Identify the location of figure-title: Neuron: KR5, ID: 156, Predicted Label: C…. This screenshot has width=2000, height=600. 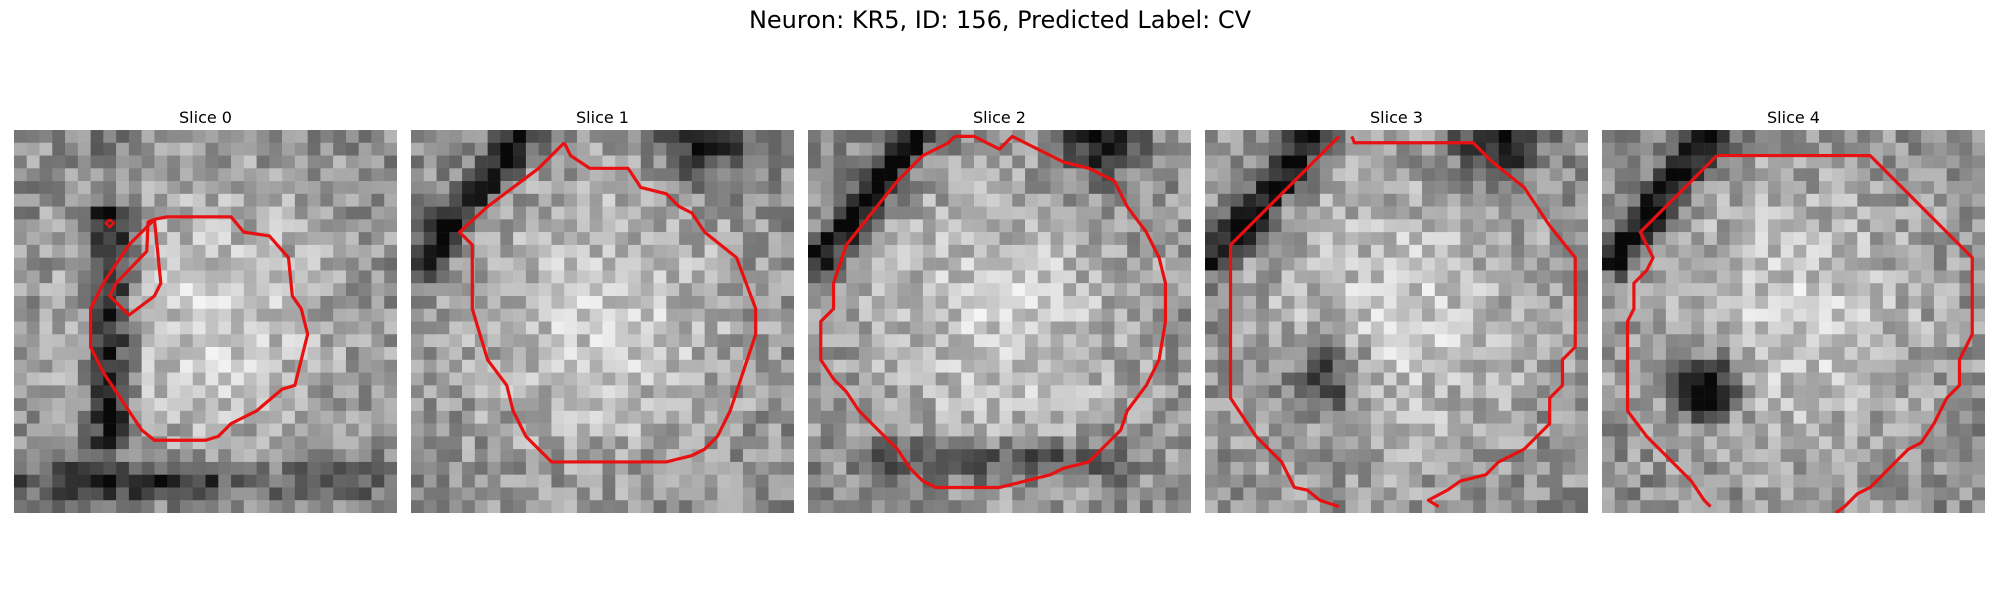
(1000, 20).